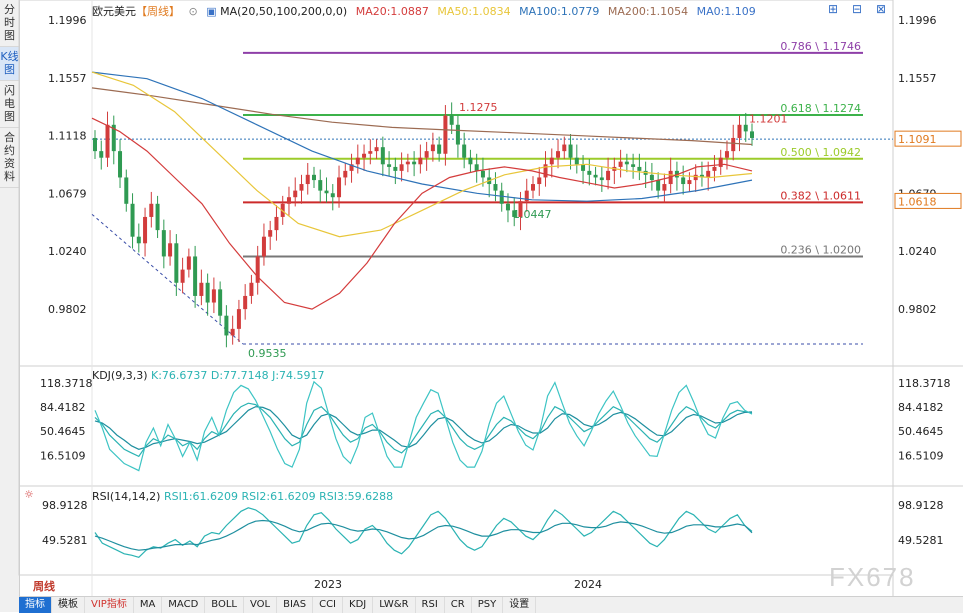 The width and height of the screenshot is (963, 613). What do you see at coordinates (328, 605) in the screenshot?
I see `tab-cci: CCI` at bounding box center [328, 605].